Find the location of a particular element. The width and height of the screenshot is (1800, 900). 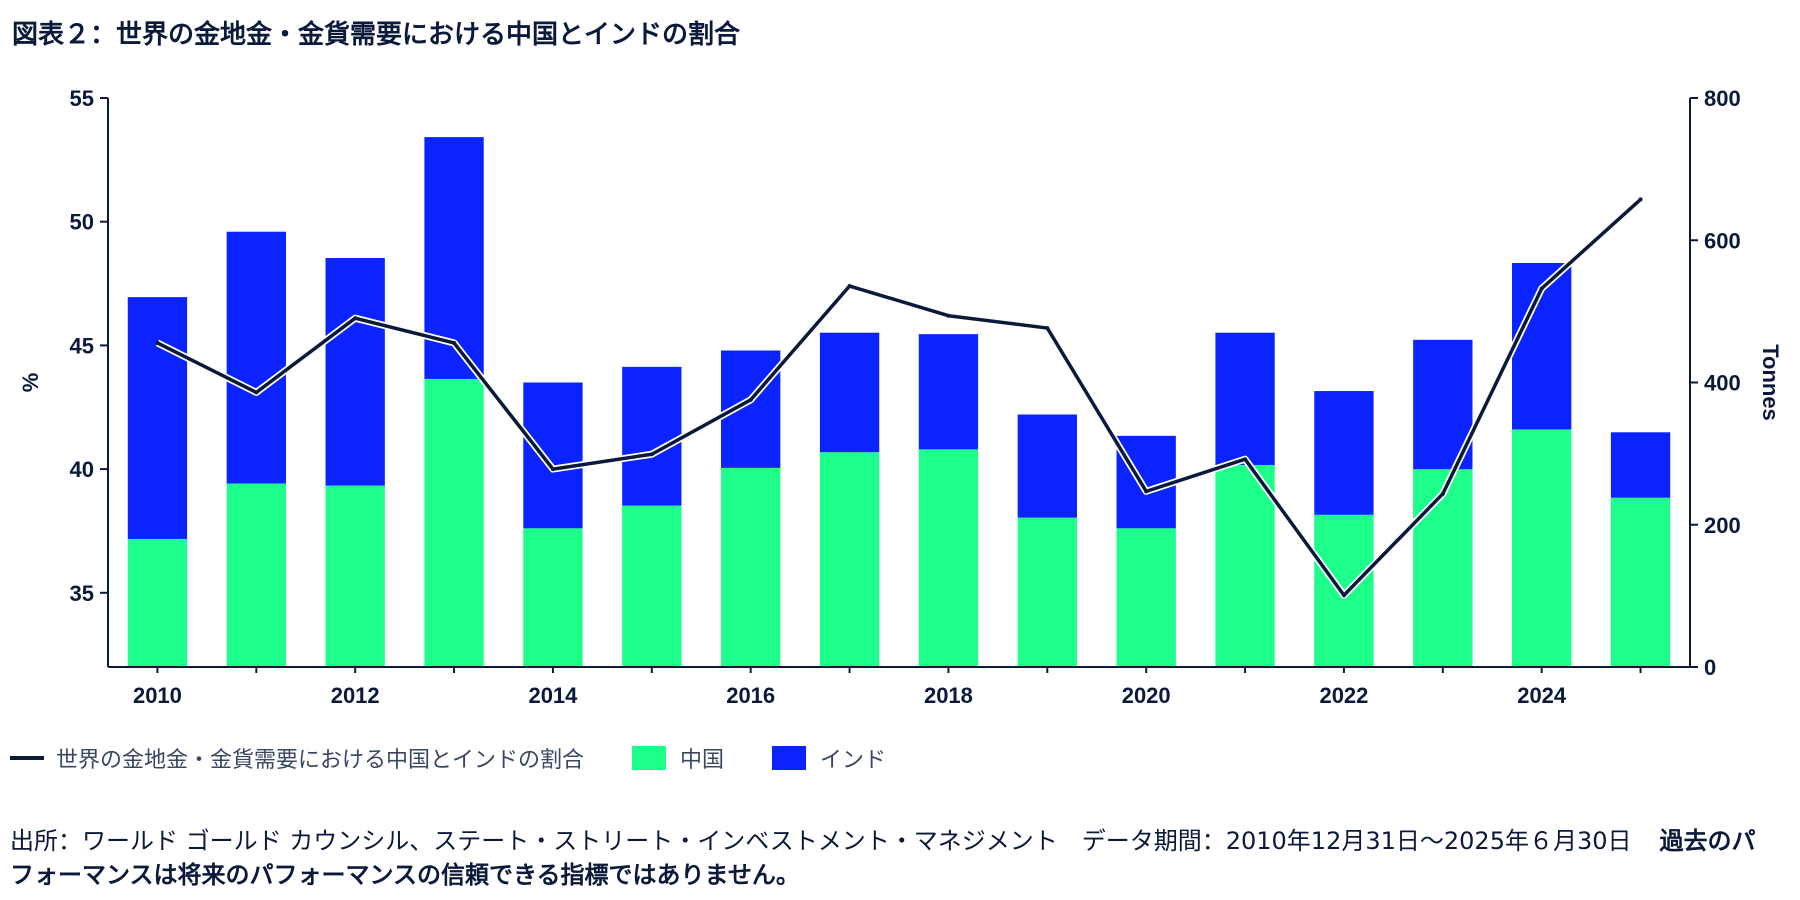

legend-item-india: インド is located at coordinates (829, 758).